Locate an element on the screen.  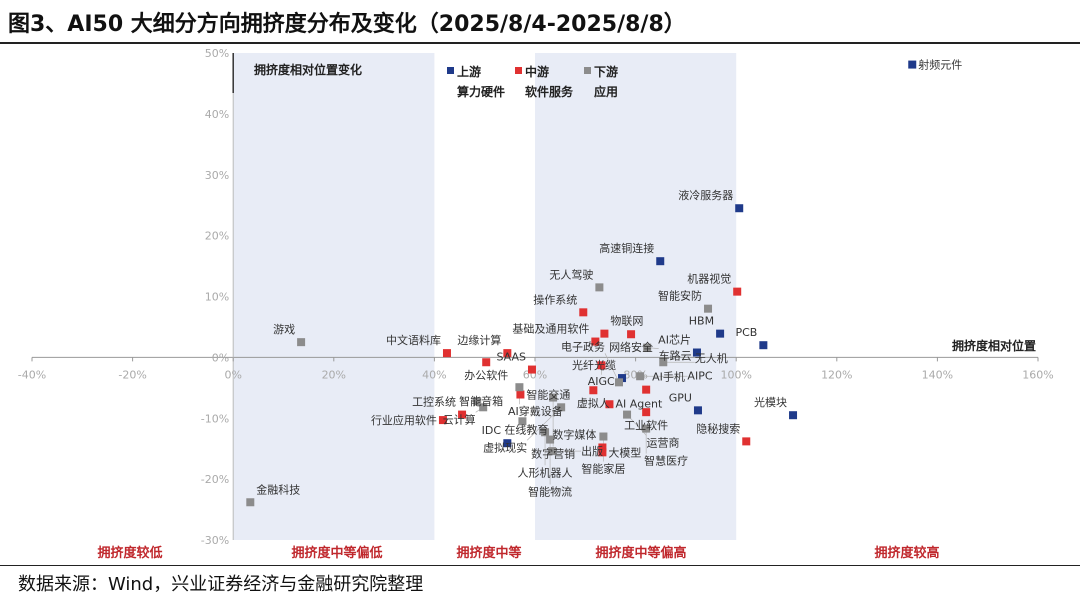
zone-label: 拥挤度较低 is located at coordinates (129, 553).